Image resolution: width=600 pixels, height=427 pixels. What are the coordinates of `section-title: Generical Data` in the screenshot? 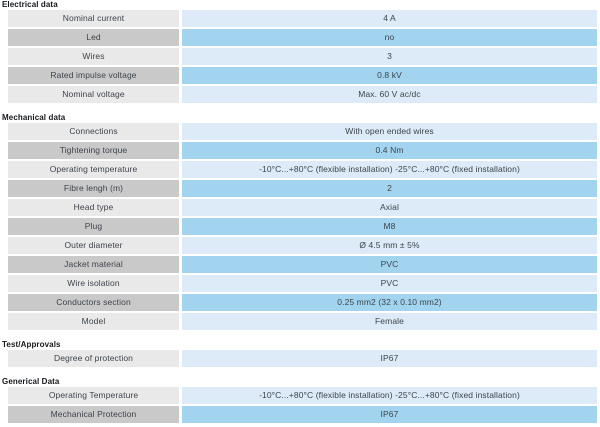 It's located at (31, 381).